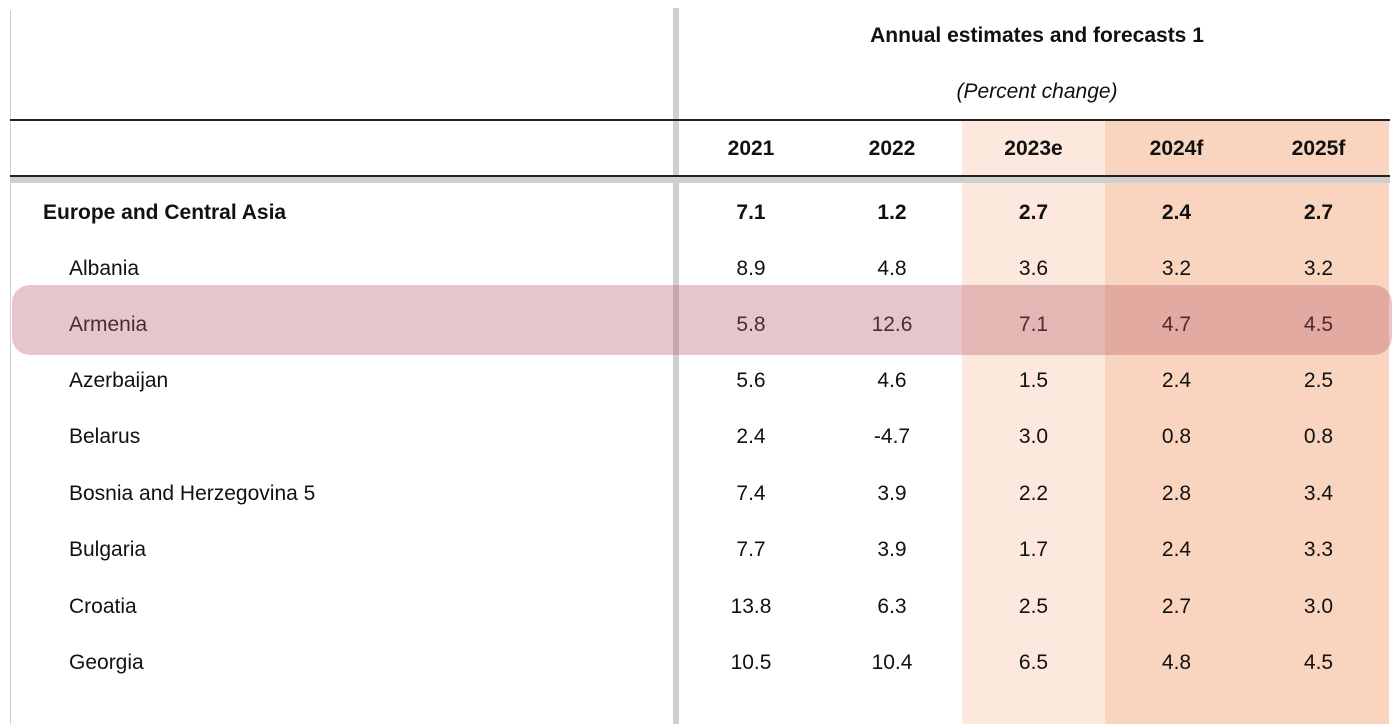  I want to click on cell-value: 3.6, so click(1033, 268).